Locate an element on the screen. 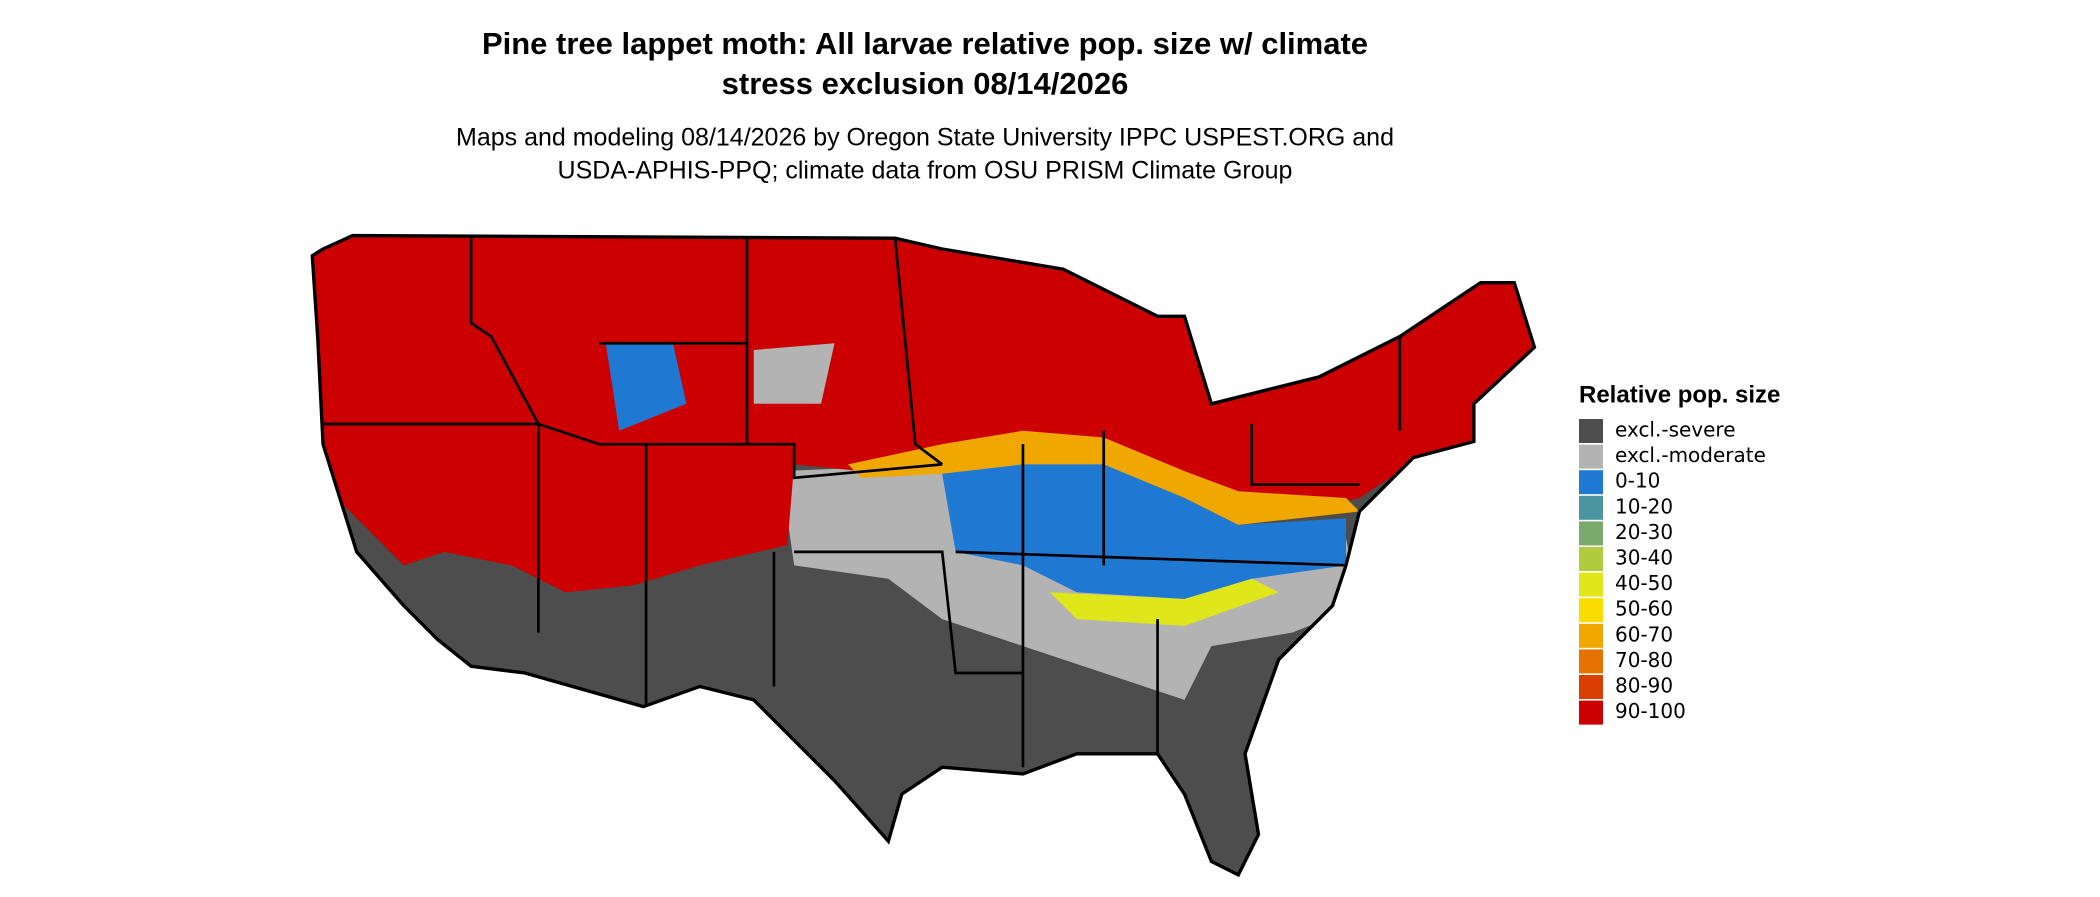 This screenshot has width=2100, height=897. legend-label: 60-70 is located at coordinates (1644, 634).